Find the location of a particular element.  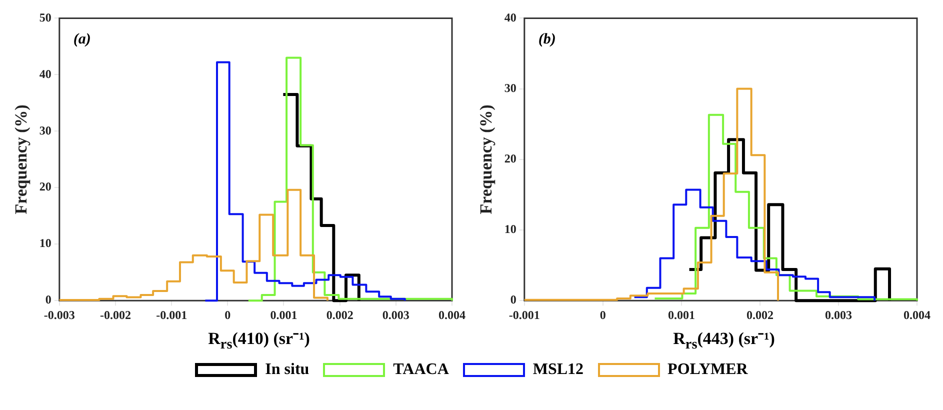

annotation: (a) is located at coordinates (82, 40).